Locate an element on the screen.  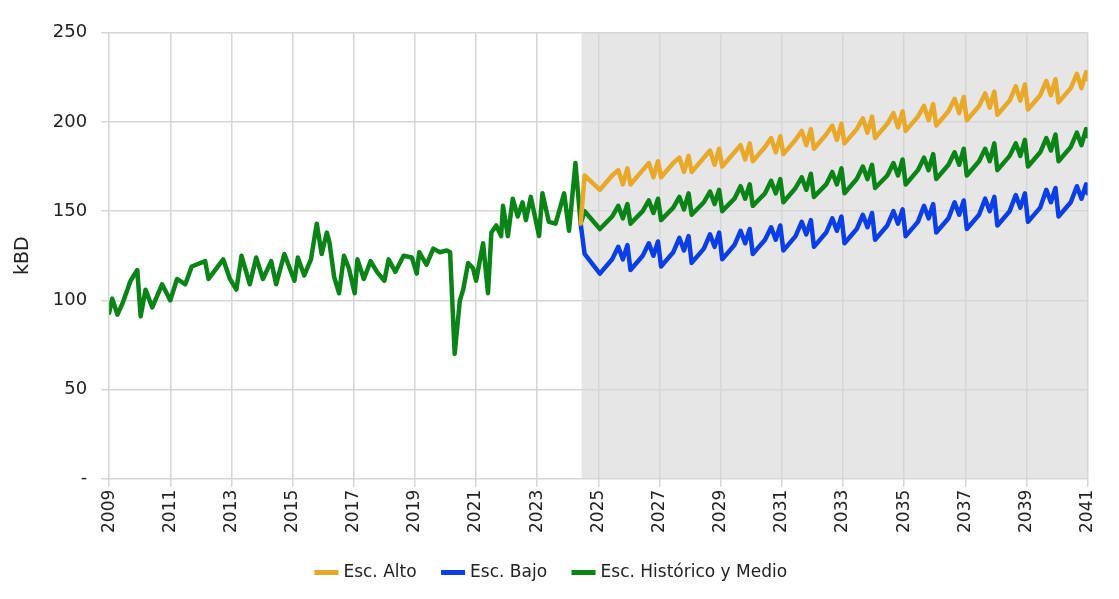
x-tick-label: 2023 is located at coordinates (535, 511).